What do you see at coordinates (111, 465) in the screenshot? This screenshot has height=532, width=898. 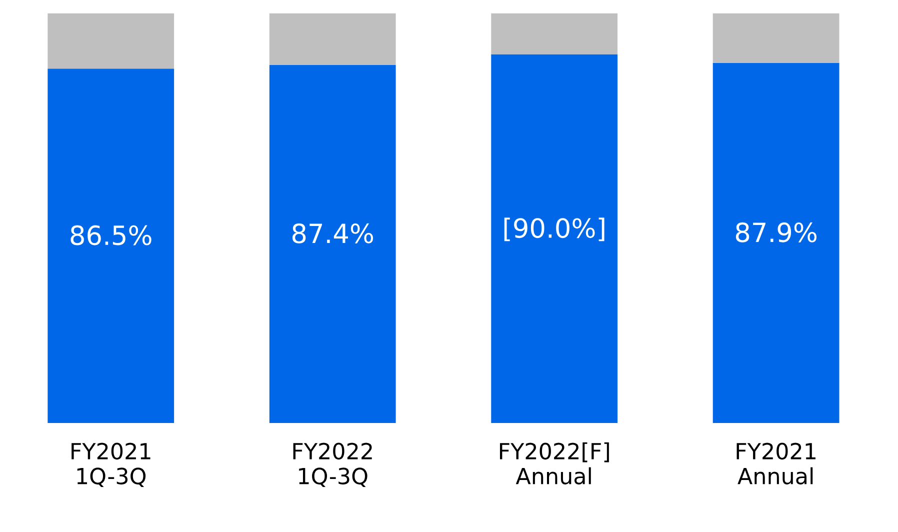 I see `x-tick-label: FY2021 1Q-3Q` at bounding box center [111, 465].